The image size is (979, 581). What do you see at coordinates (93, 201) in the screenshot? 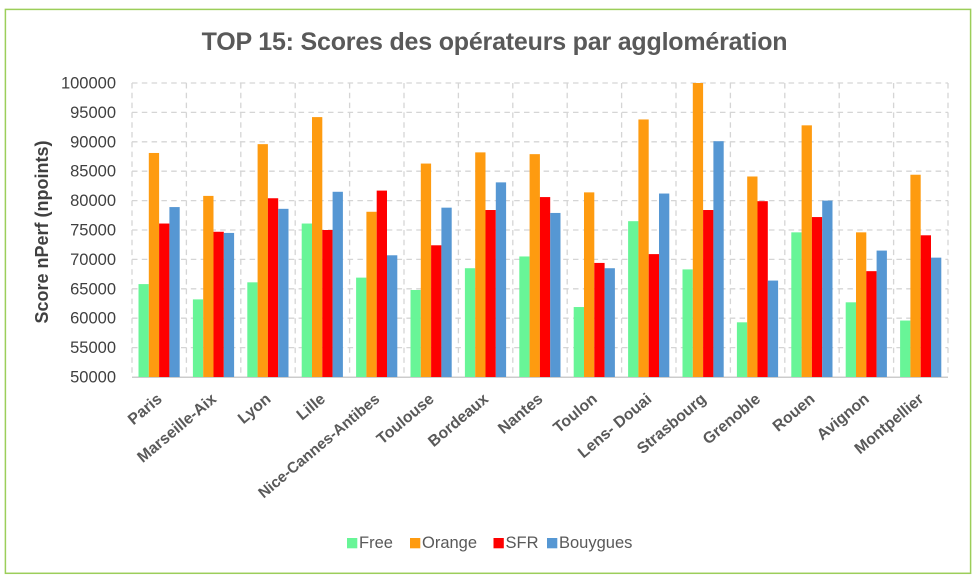
I see `svg-text: 80000` at bounding box center [93, 201].